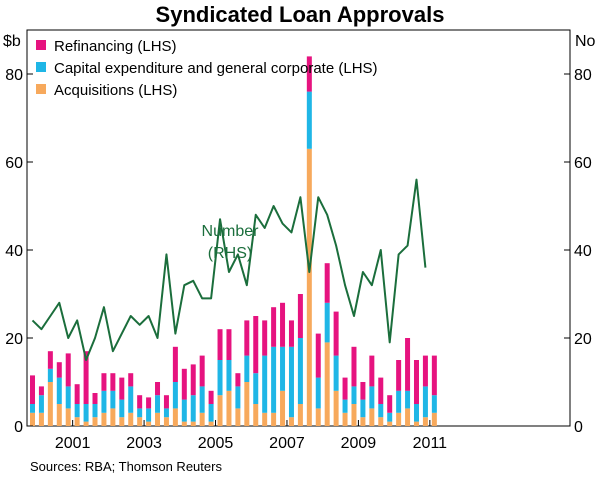 The width and height of the screenshot is (600, 479). What do you see at coordinates (115, 46) in the screenshot?
I see `legend-label-refinancing: Refinancing (LHS)` at bounding box center [115, 46].